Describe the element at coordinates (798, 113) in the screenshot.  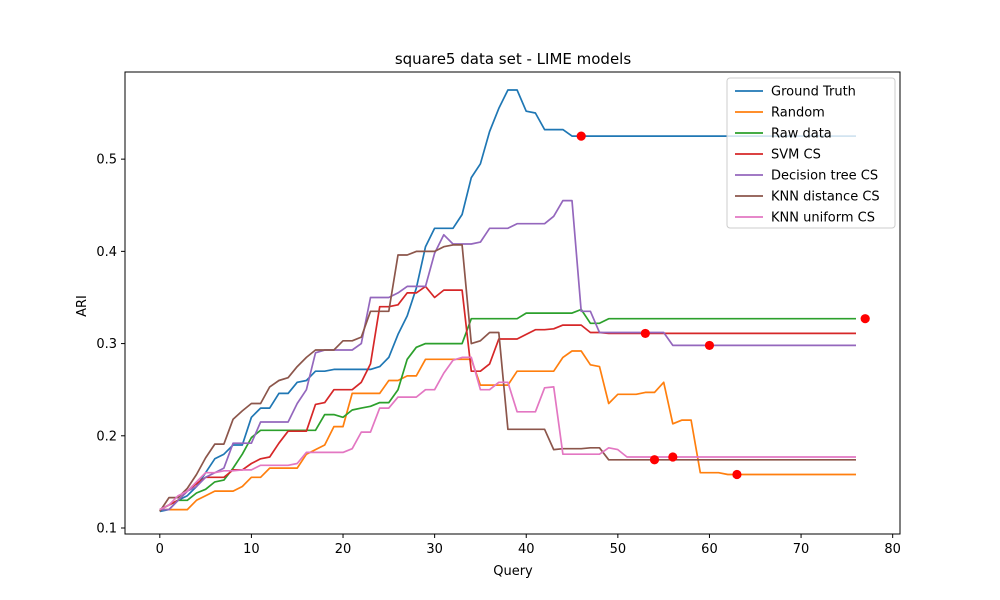
I see `legend-label-1: Random` at that location.